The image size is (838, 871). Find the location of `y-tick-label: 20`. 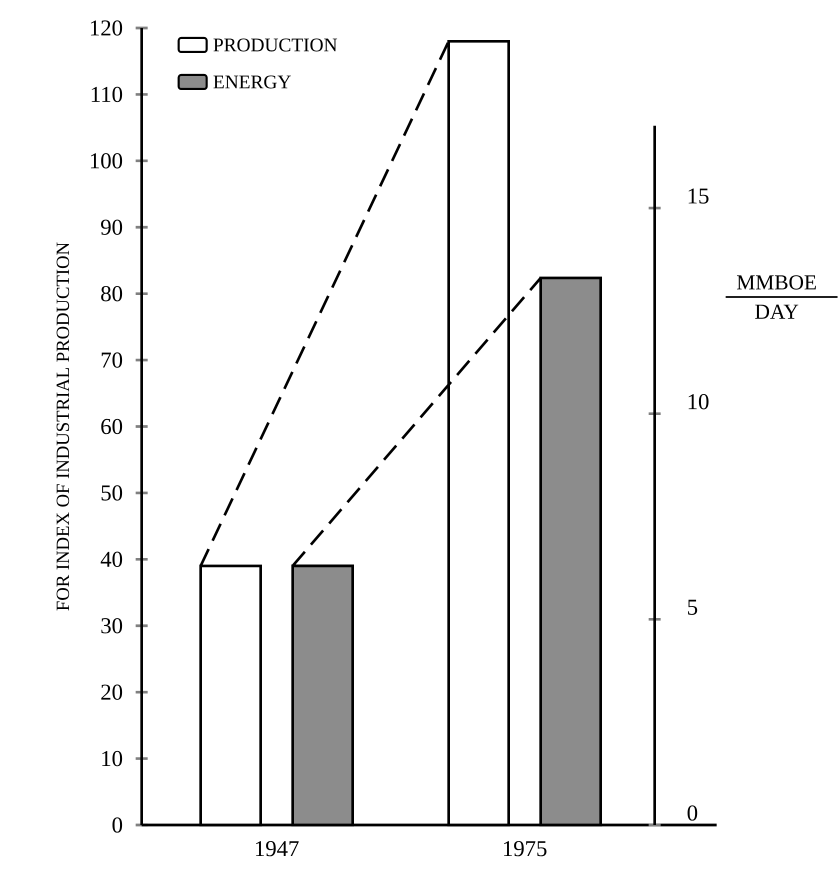

y-tick-label: 20 is located at coordinates (111, 692).